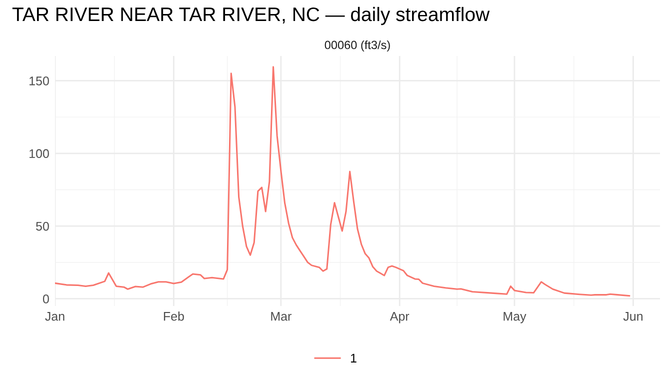  I want to click on x-tick-label: May, so click(515, 318).